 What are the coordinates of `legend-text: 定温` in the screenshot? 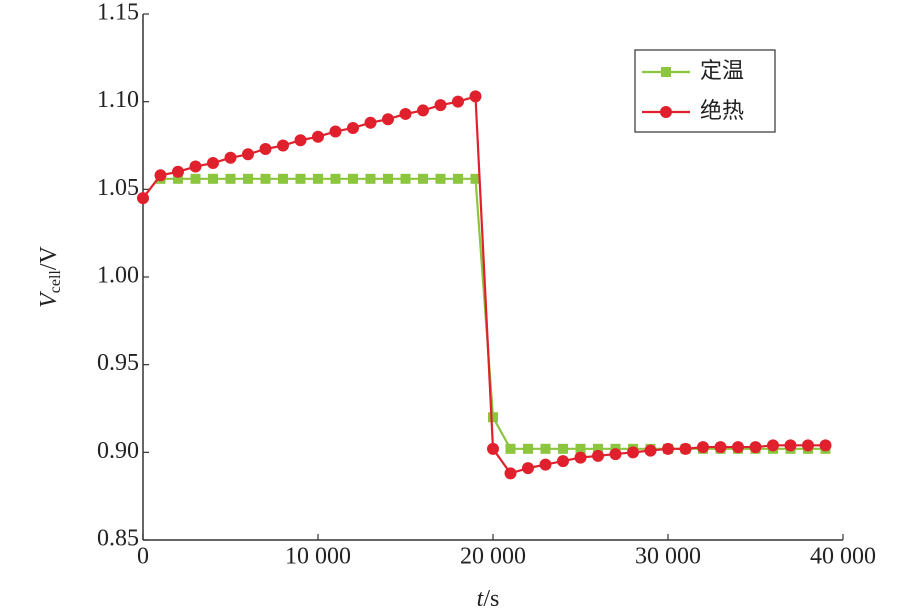 It's located at (722, 71).